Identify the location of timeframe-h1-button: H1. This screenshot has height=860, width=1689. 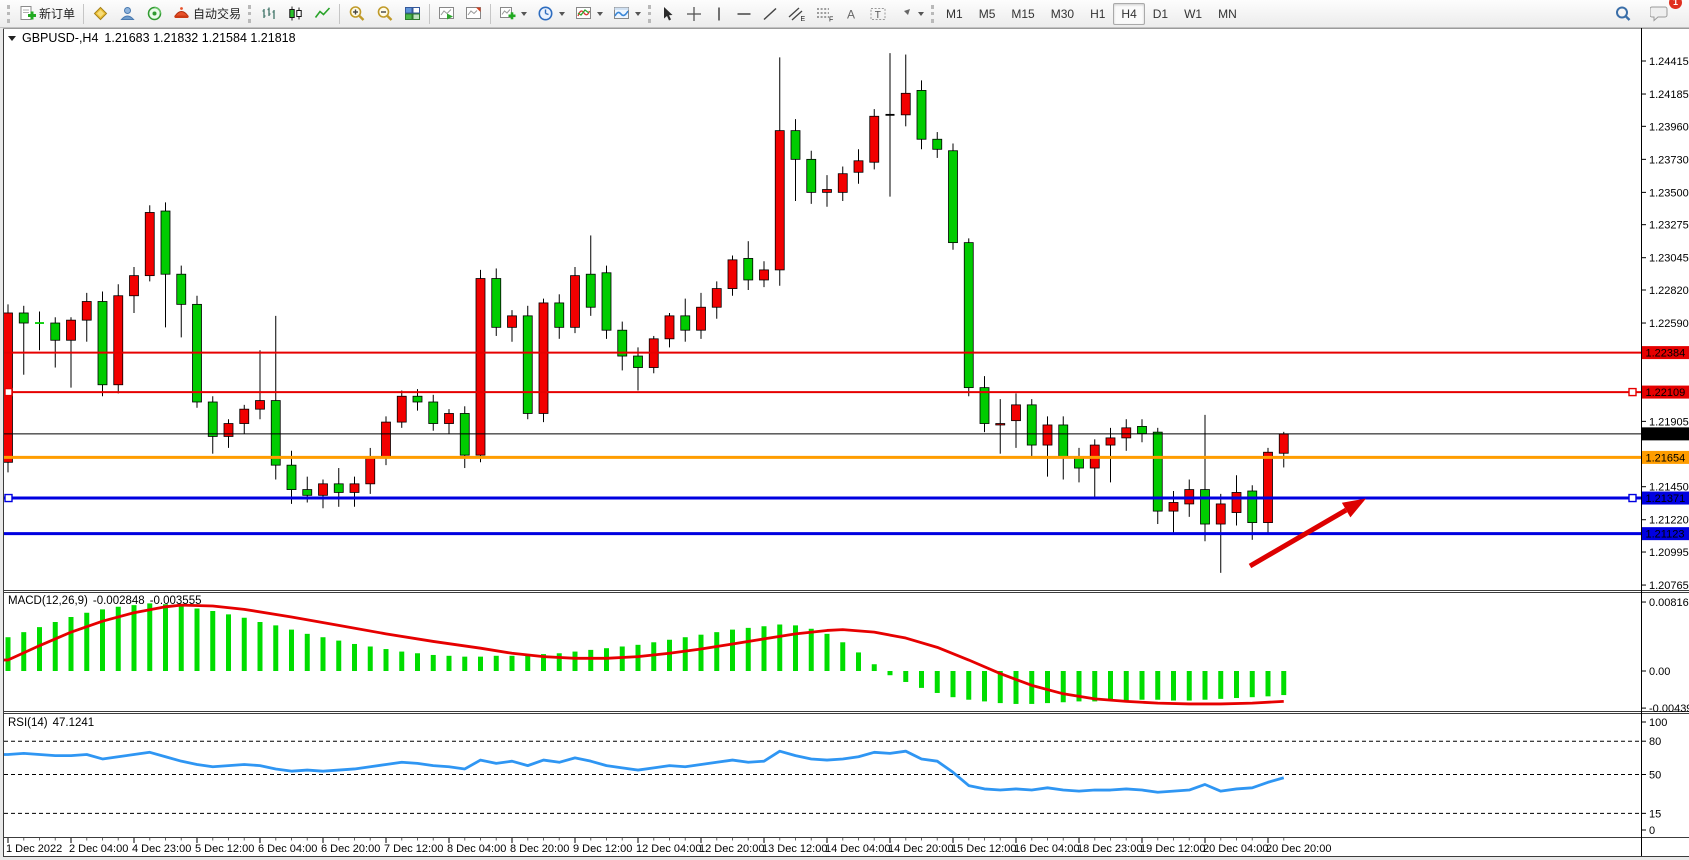
(1097, 14).